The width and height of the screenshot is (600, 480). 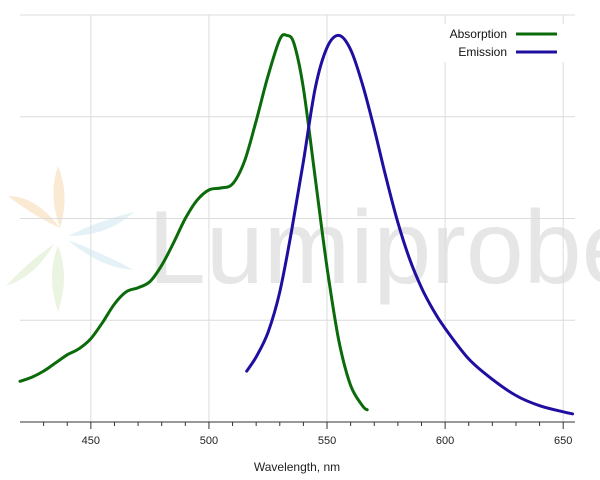 I want to click on x-tick-label: 450, so click(x=91, y=441).